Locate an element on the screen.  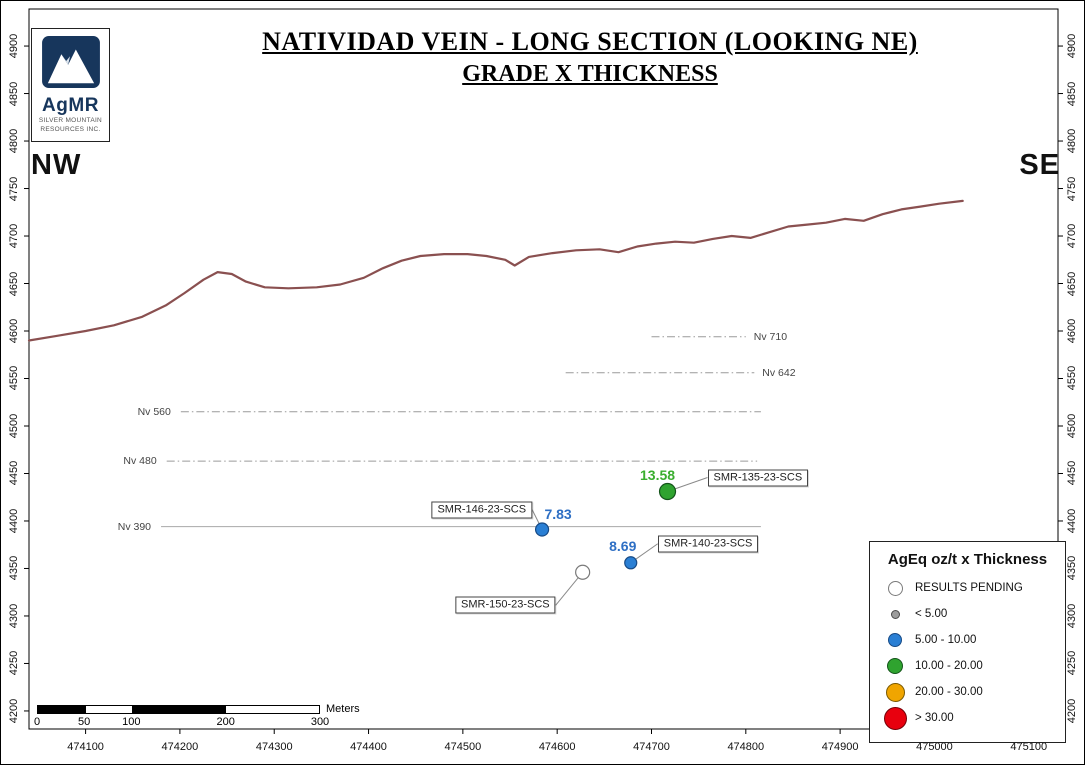
legend-item-label: > 30.00 is located at coordinates (934, 718).